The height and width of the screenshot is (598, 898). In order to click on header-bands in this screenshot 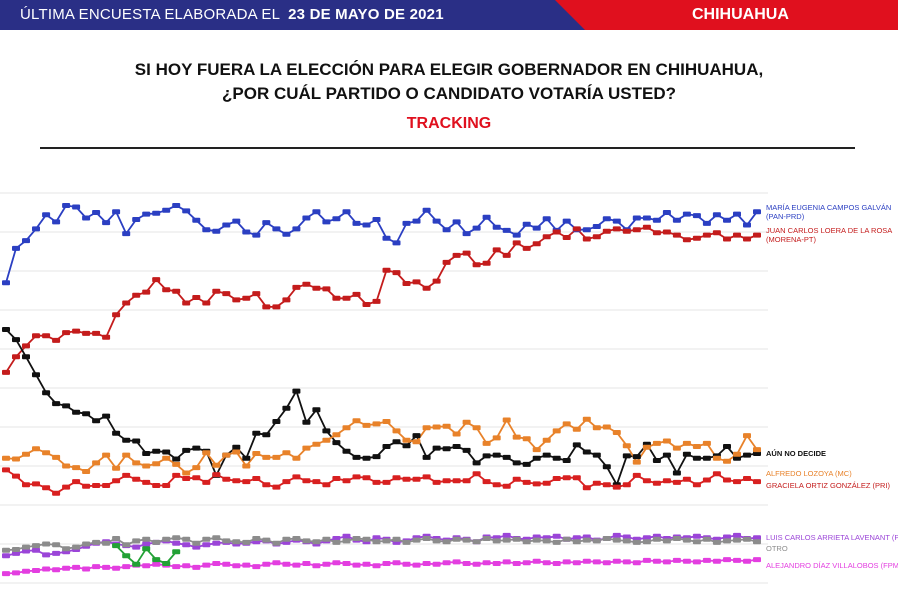, I will do `click(449, 15)`.